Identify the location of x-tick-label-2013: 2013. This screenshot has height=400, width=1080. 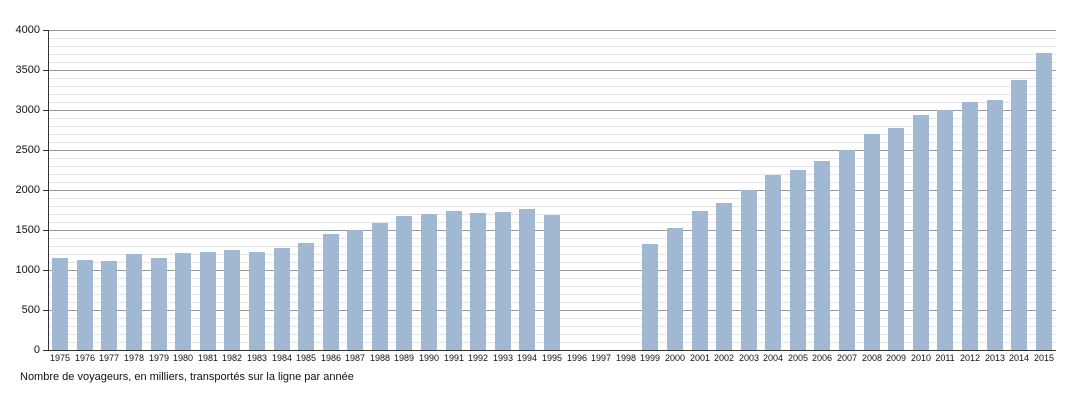
(995, 358).